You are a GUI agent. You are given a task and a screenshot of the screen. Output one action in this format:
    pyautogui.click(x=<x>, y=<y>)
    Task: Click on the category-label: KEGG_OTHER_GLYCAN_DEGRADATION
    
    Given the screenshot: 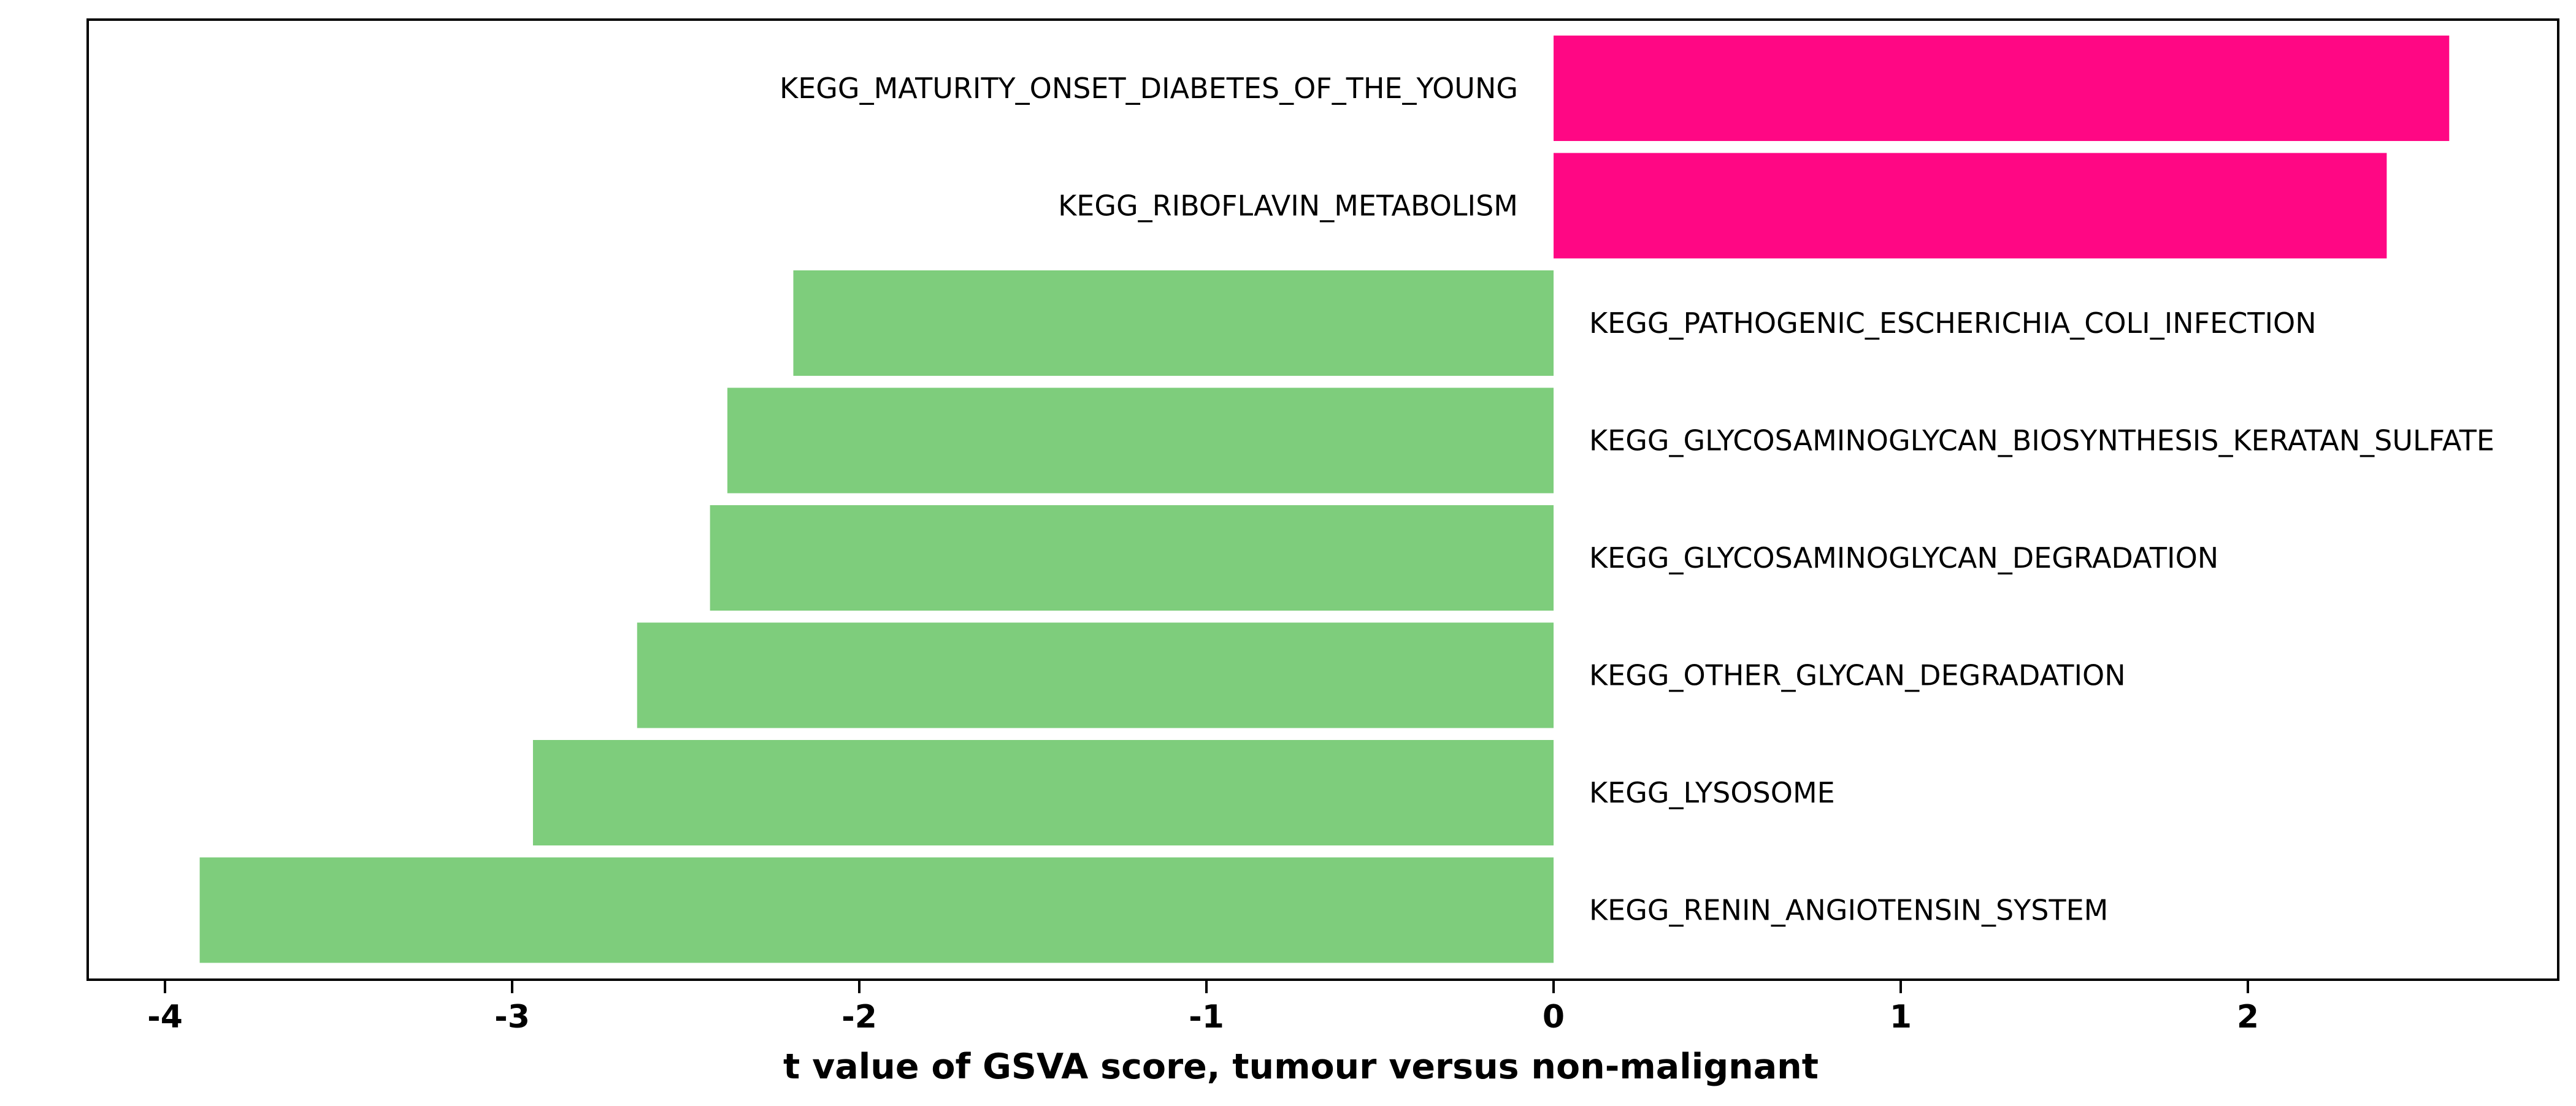 What is the action you would take?
    pyautogui.click(x=1857, y=675)
    